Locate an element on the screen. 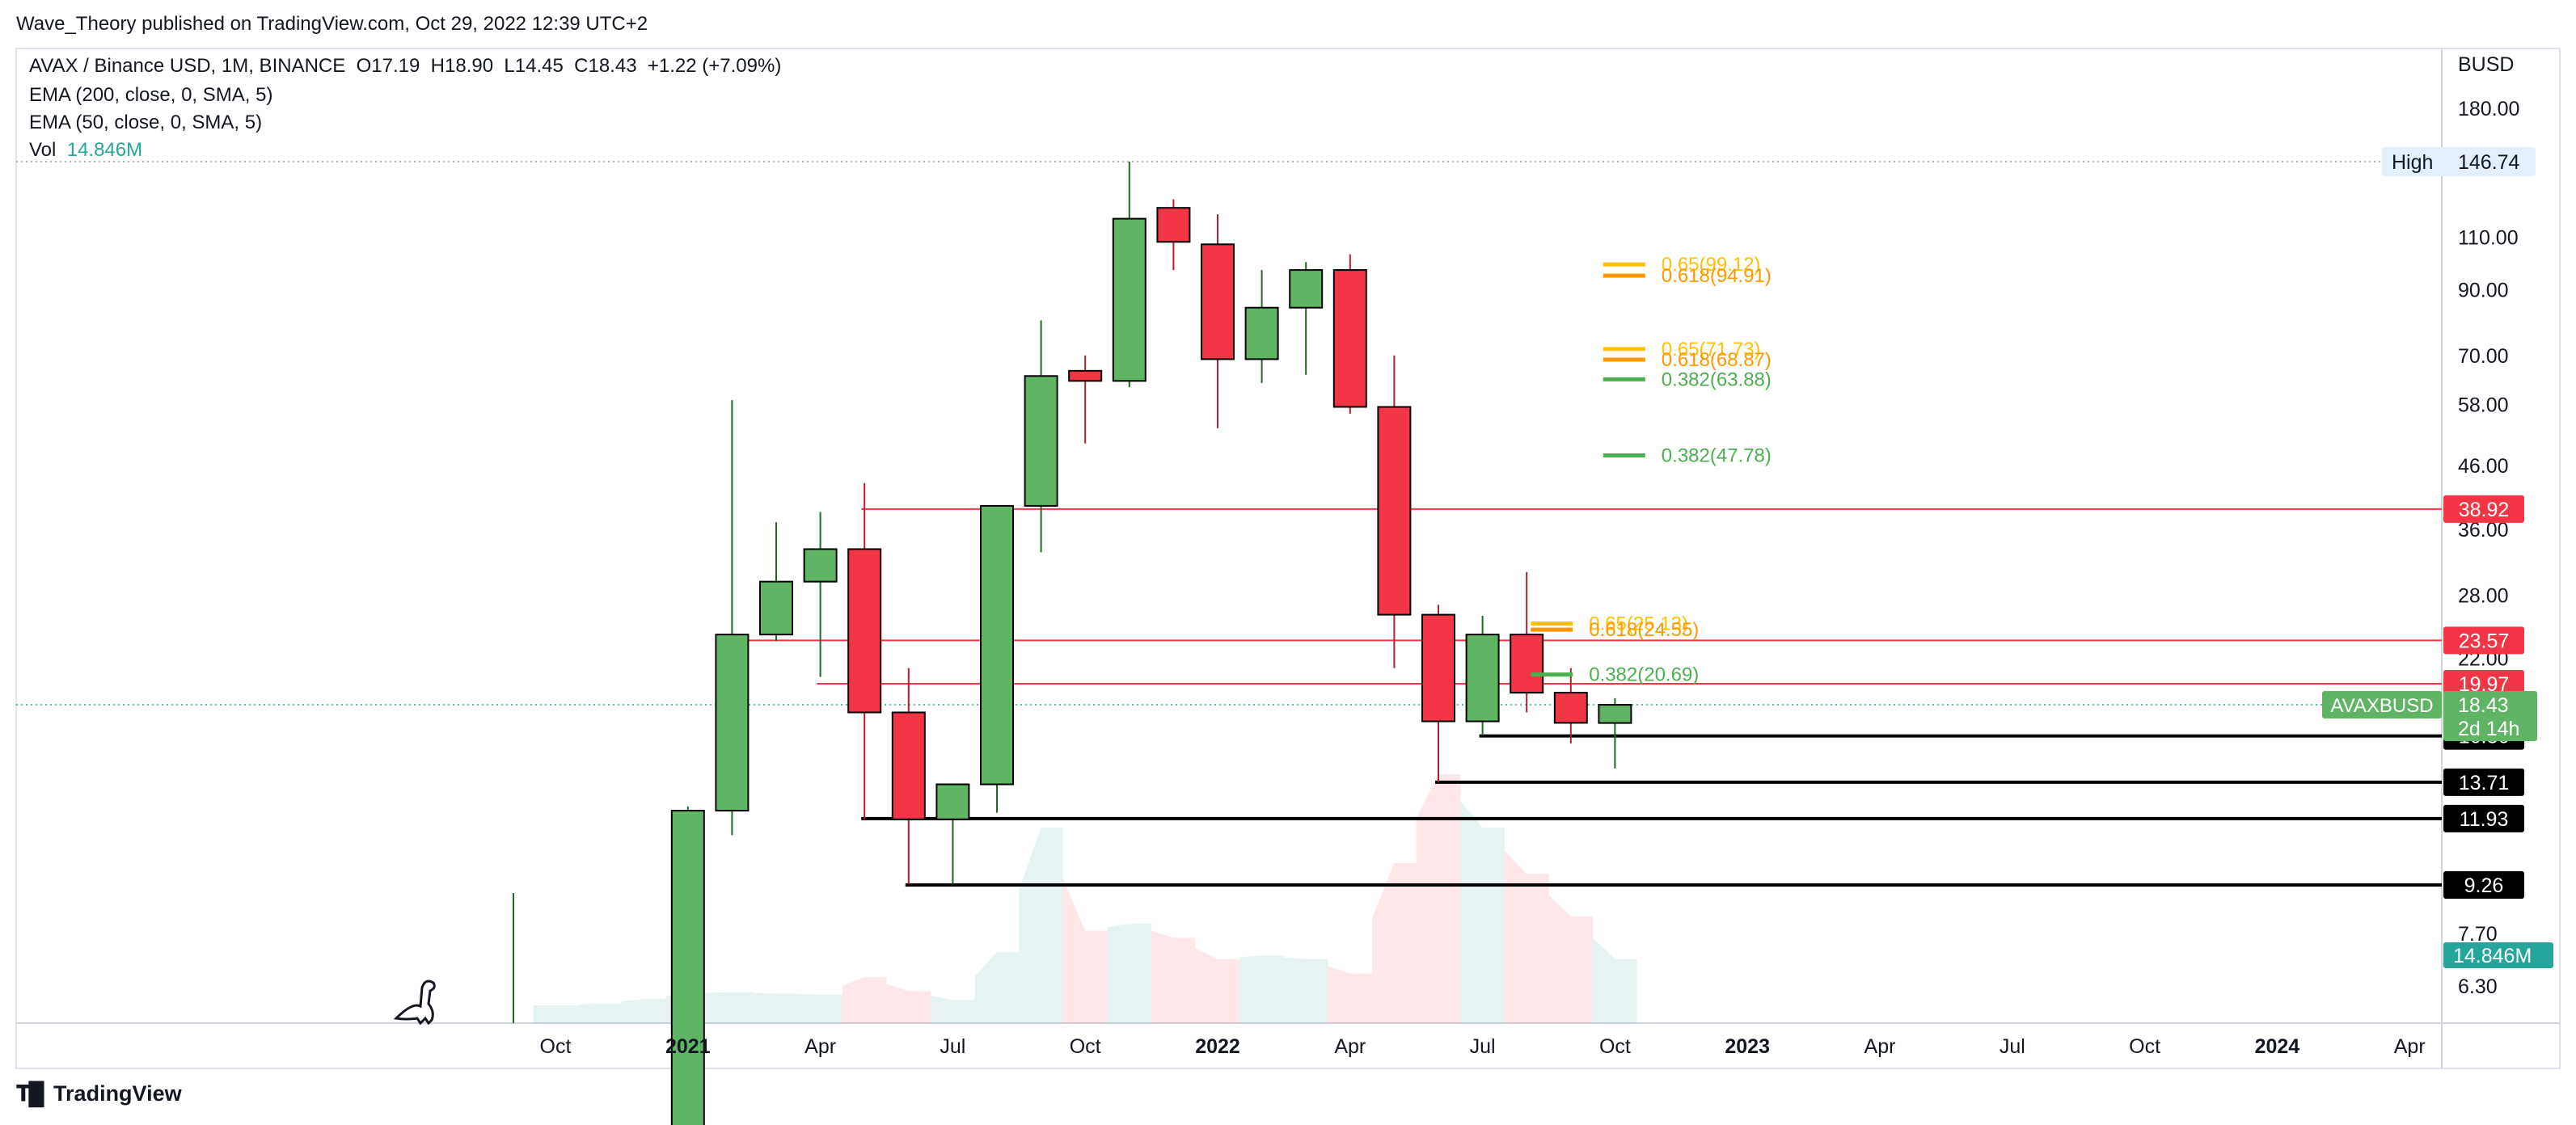 The width and height of the screenshot is (2576, 1125). price-tag-38.92-bg is located at coordinates (2483, 509).